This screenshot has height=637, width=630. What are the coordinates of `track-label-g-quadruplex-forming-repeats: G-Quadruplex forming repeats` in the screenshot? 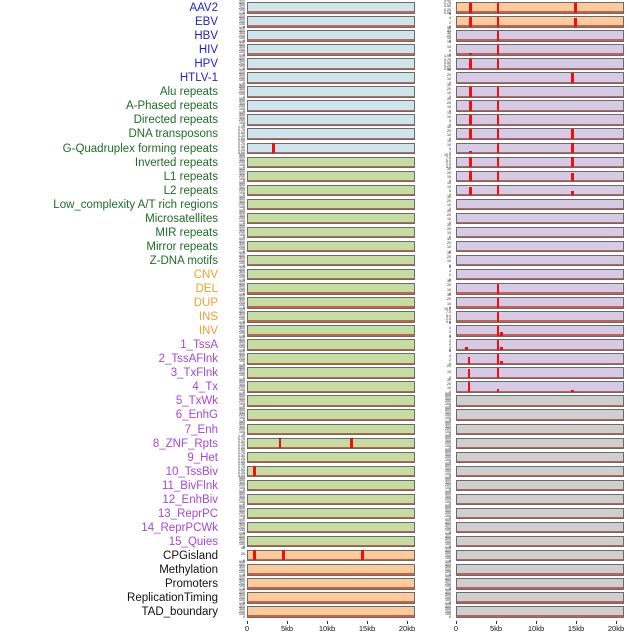 It's located at (140, 148).